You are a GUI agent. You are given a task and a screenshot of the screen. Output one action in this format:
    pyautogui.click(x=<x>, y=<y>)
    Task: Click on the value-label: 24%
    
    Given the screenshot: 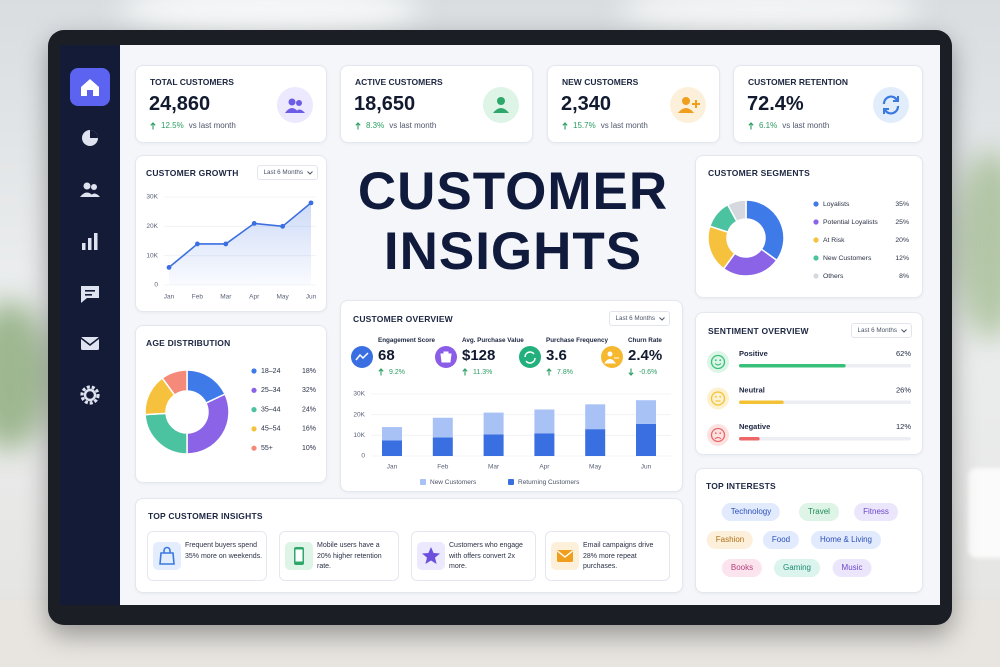 What is the action you would take?
    pyautogui.click(x=309, y=409)
    